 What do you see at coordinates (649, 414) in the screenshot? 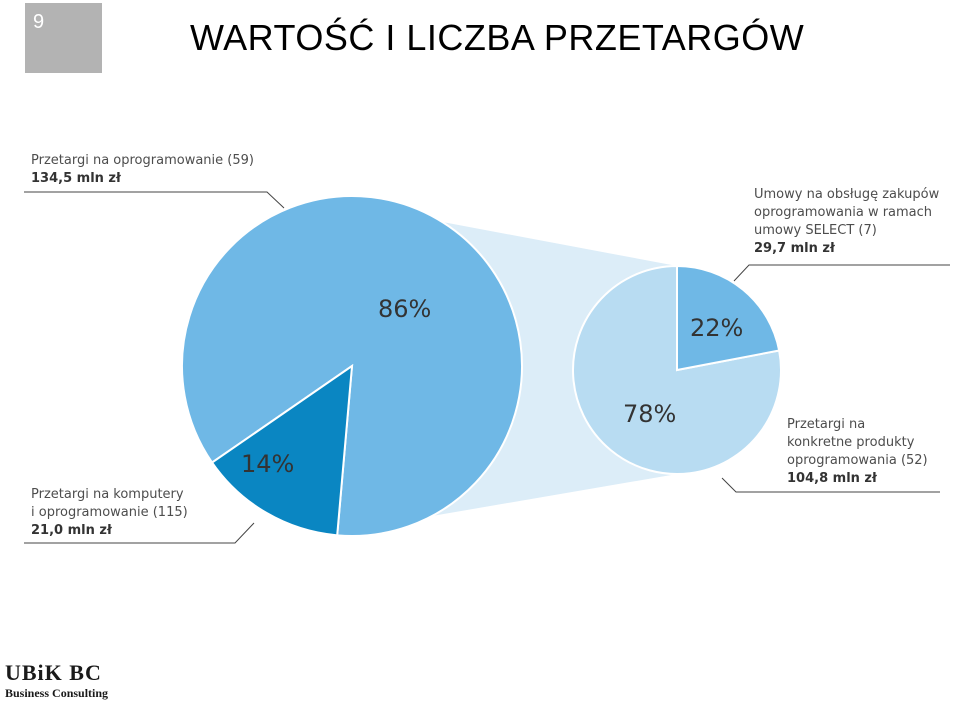
I see `pct-label-products: 78%` at bounding box center [649, 414].